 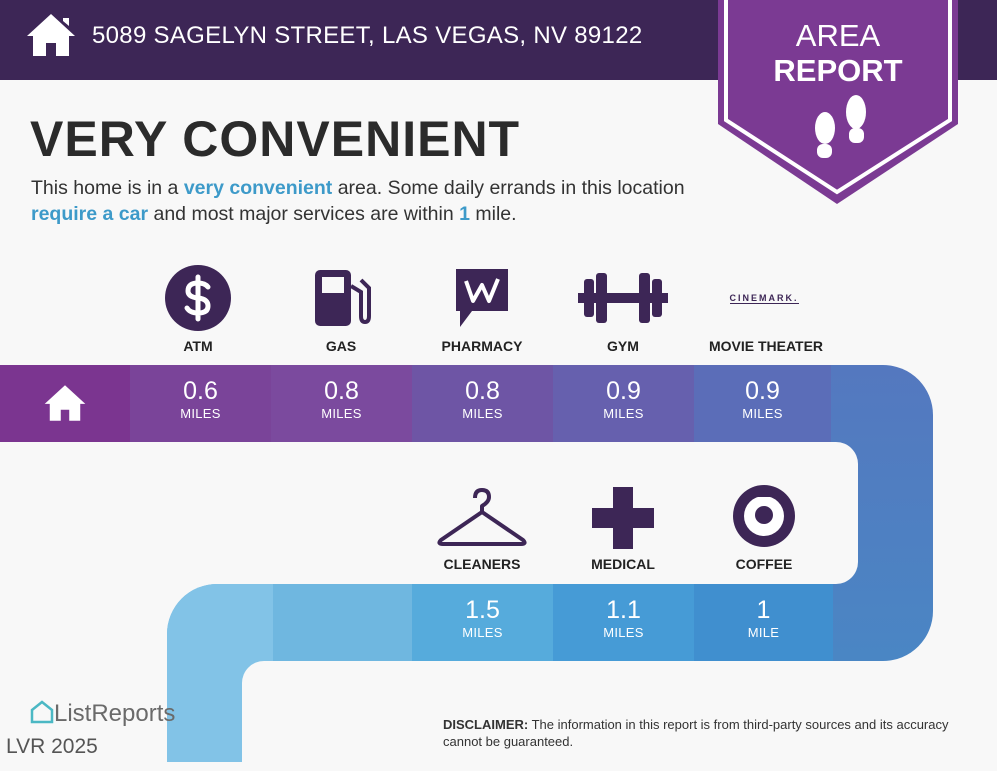 I want to click on footprints-icon, so click(x=840, y=126).